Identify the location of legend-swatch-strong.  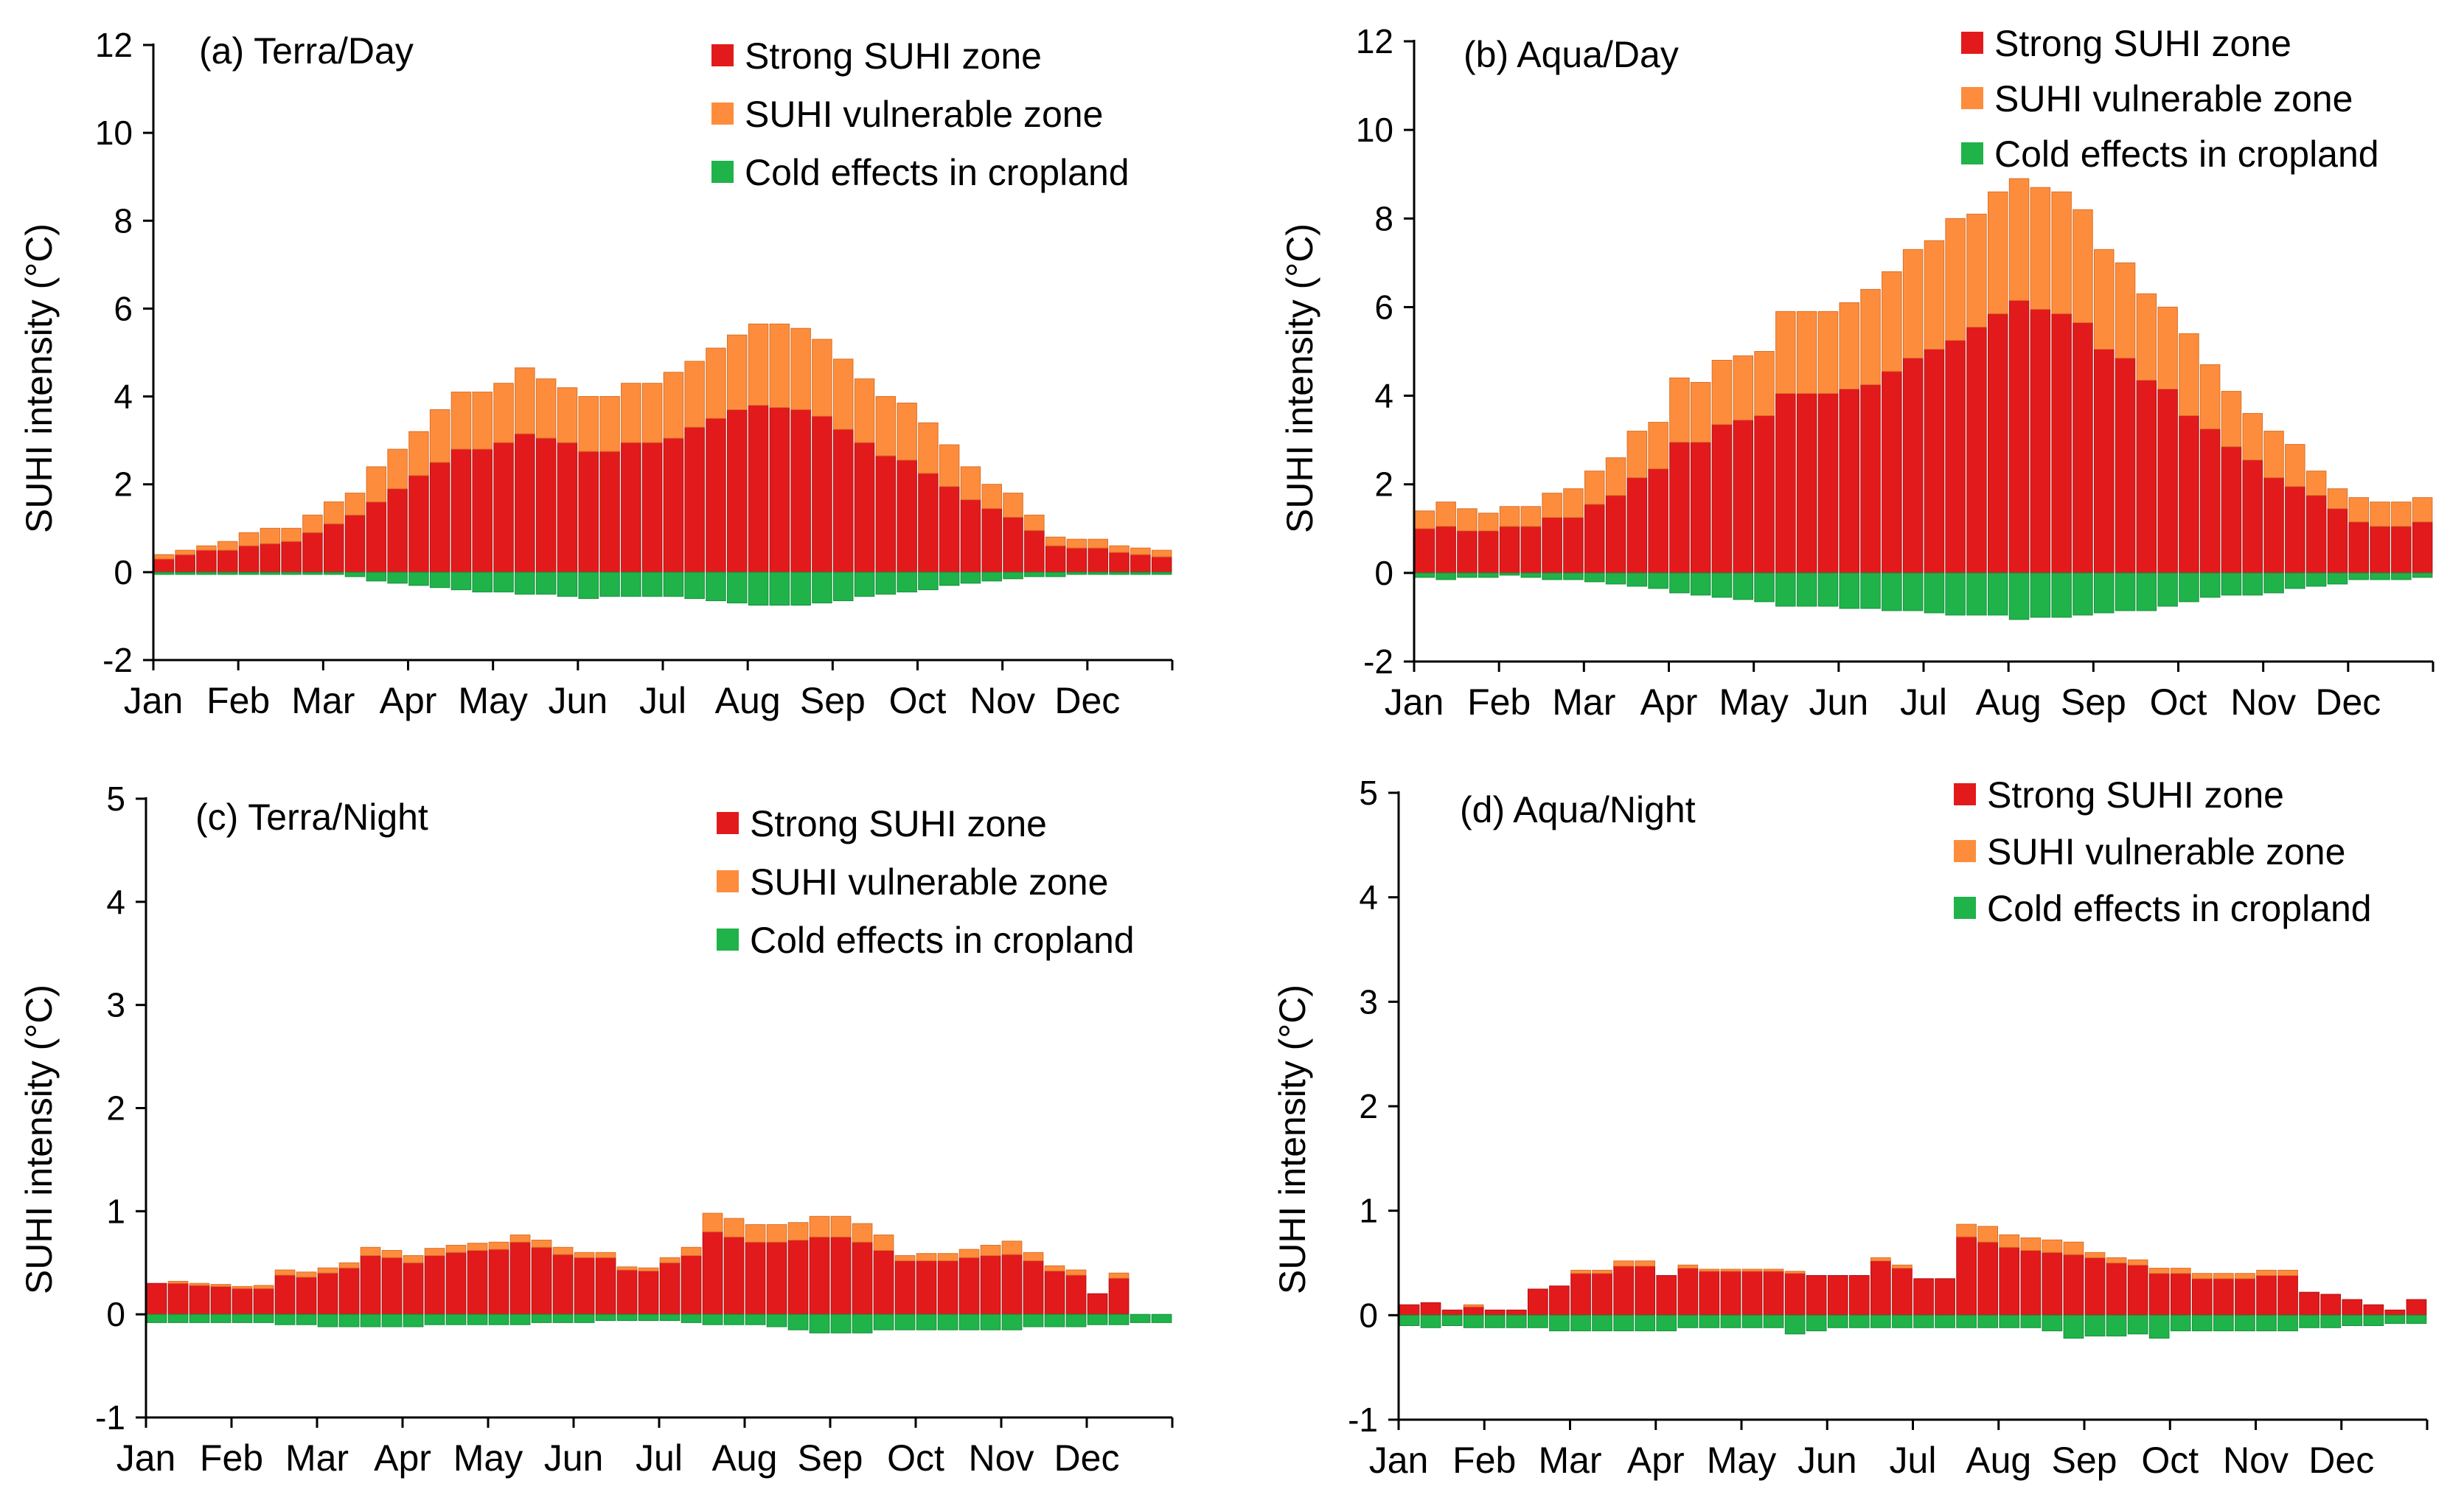
(728, 823).